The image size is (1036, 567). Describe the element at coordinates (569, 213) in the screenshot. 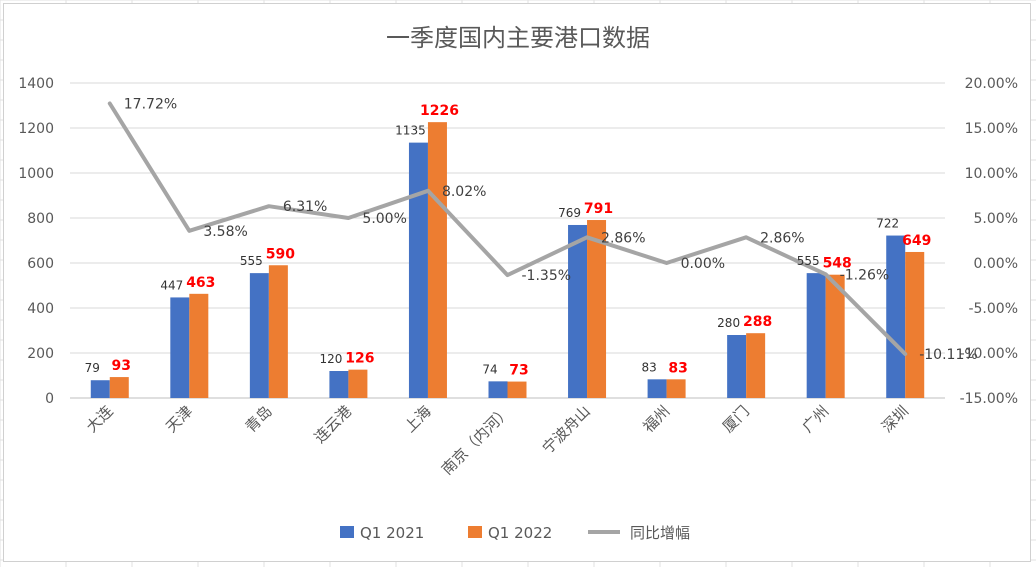

I see `label-q1-2021: 769` at that location.